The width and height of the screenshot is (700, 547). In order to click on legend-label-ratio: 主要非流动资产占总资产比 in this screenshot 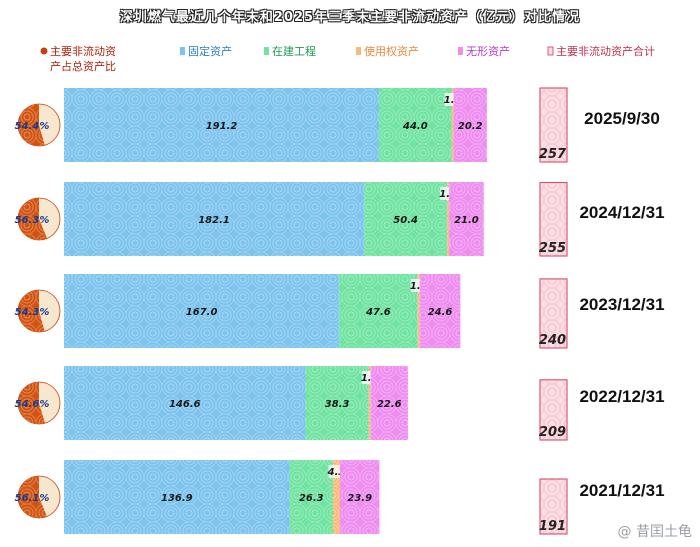, I will do `click(83, 58)`.